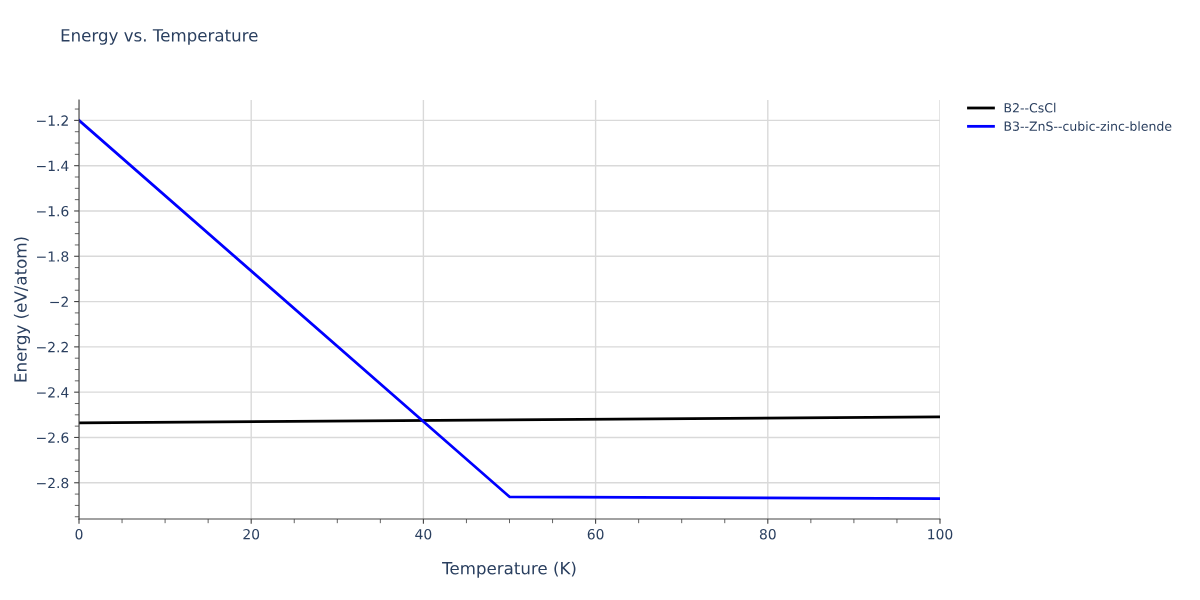 Image resolution: width=1200 pixels, height=600 pixels. What do you see at coordinates (595, 534) in the screenshot?
I see `x-tick-label: 60` at bounding box center [595, 534].